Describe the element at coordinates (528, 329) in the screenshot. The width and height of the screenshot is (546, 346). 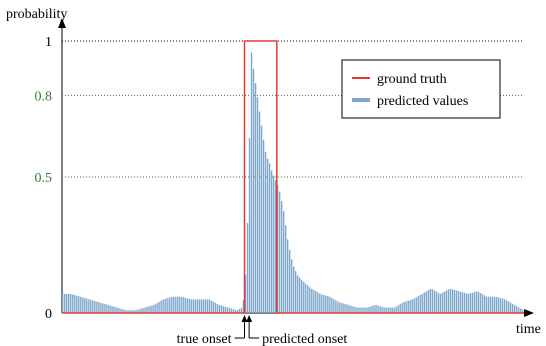
I see `x-axis-label: time` at that location.